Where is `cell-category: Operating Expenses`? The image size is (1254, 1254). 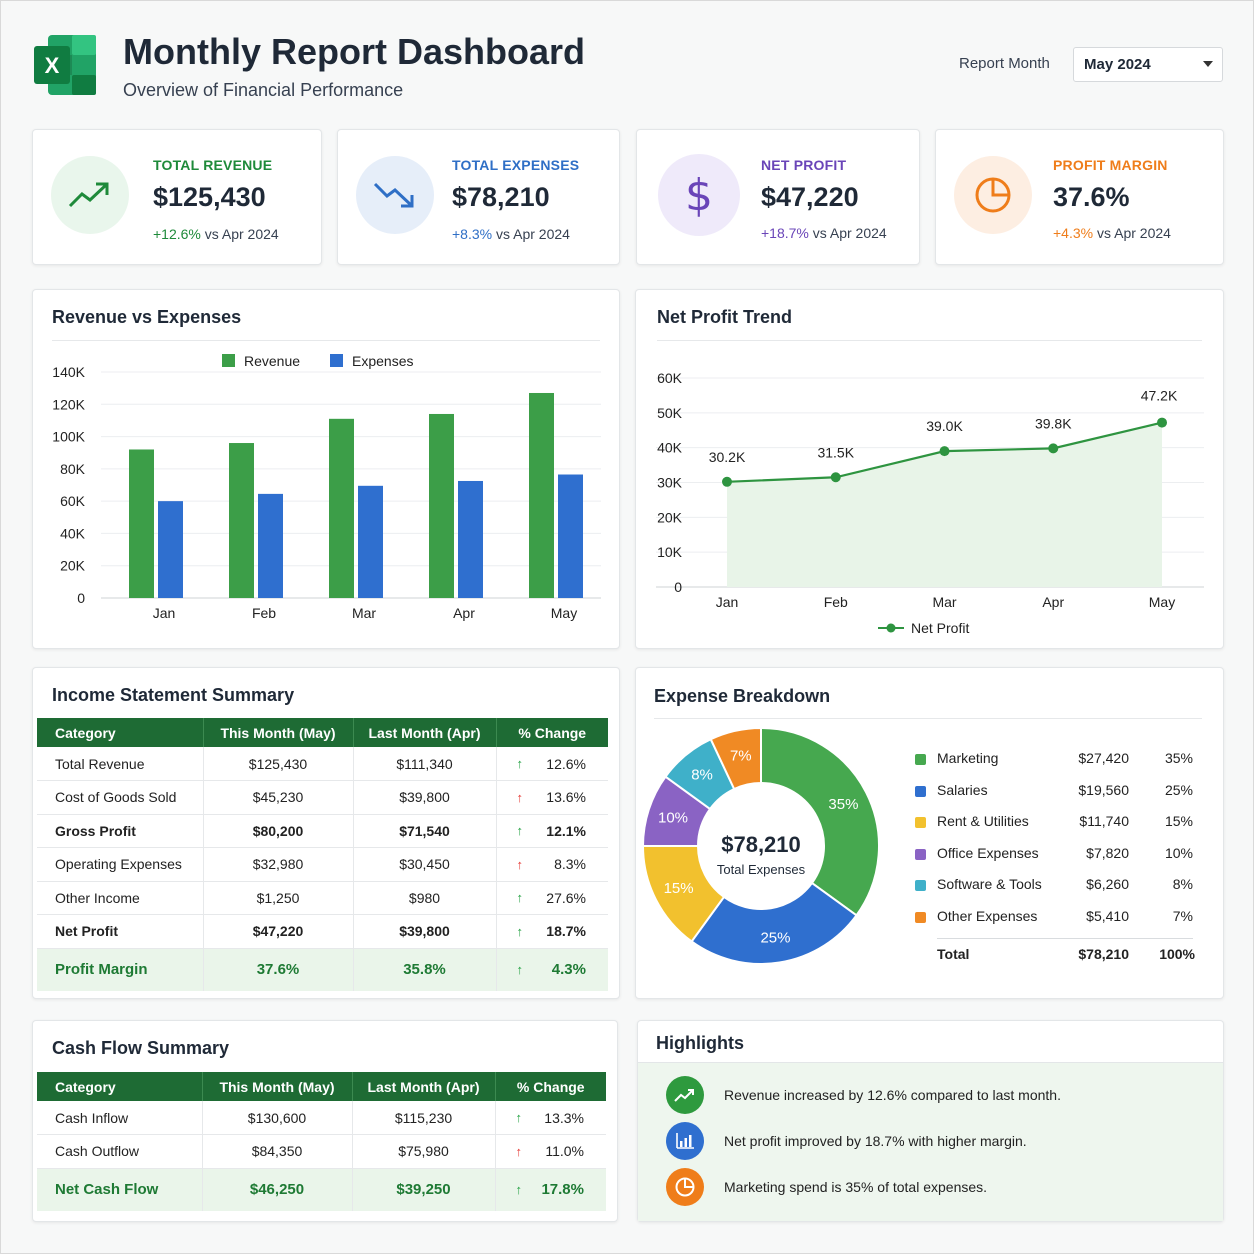 cell-category: Operating Expenses is located at coordinates (120, 864).